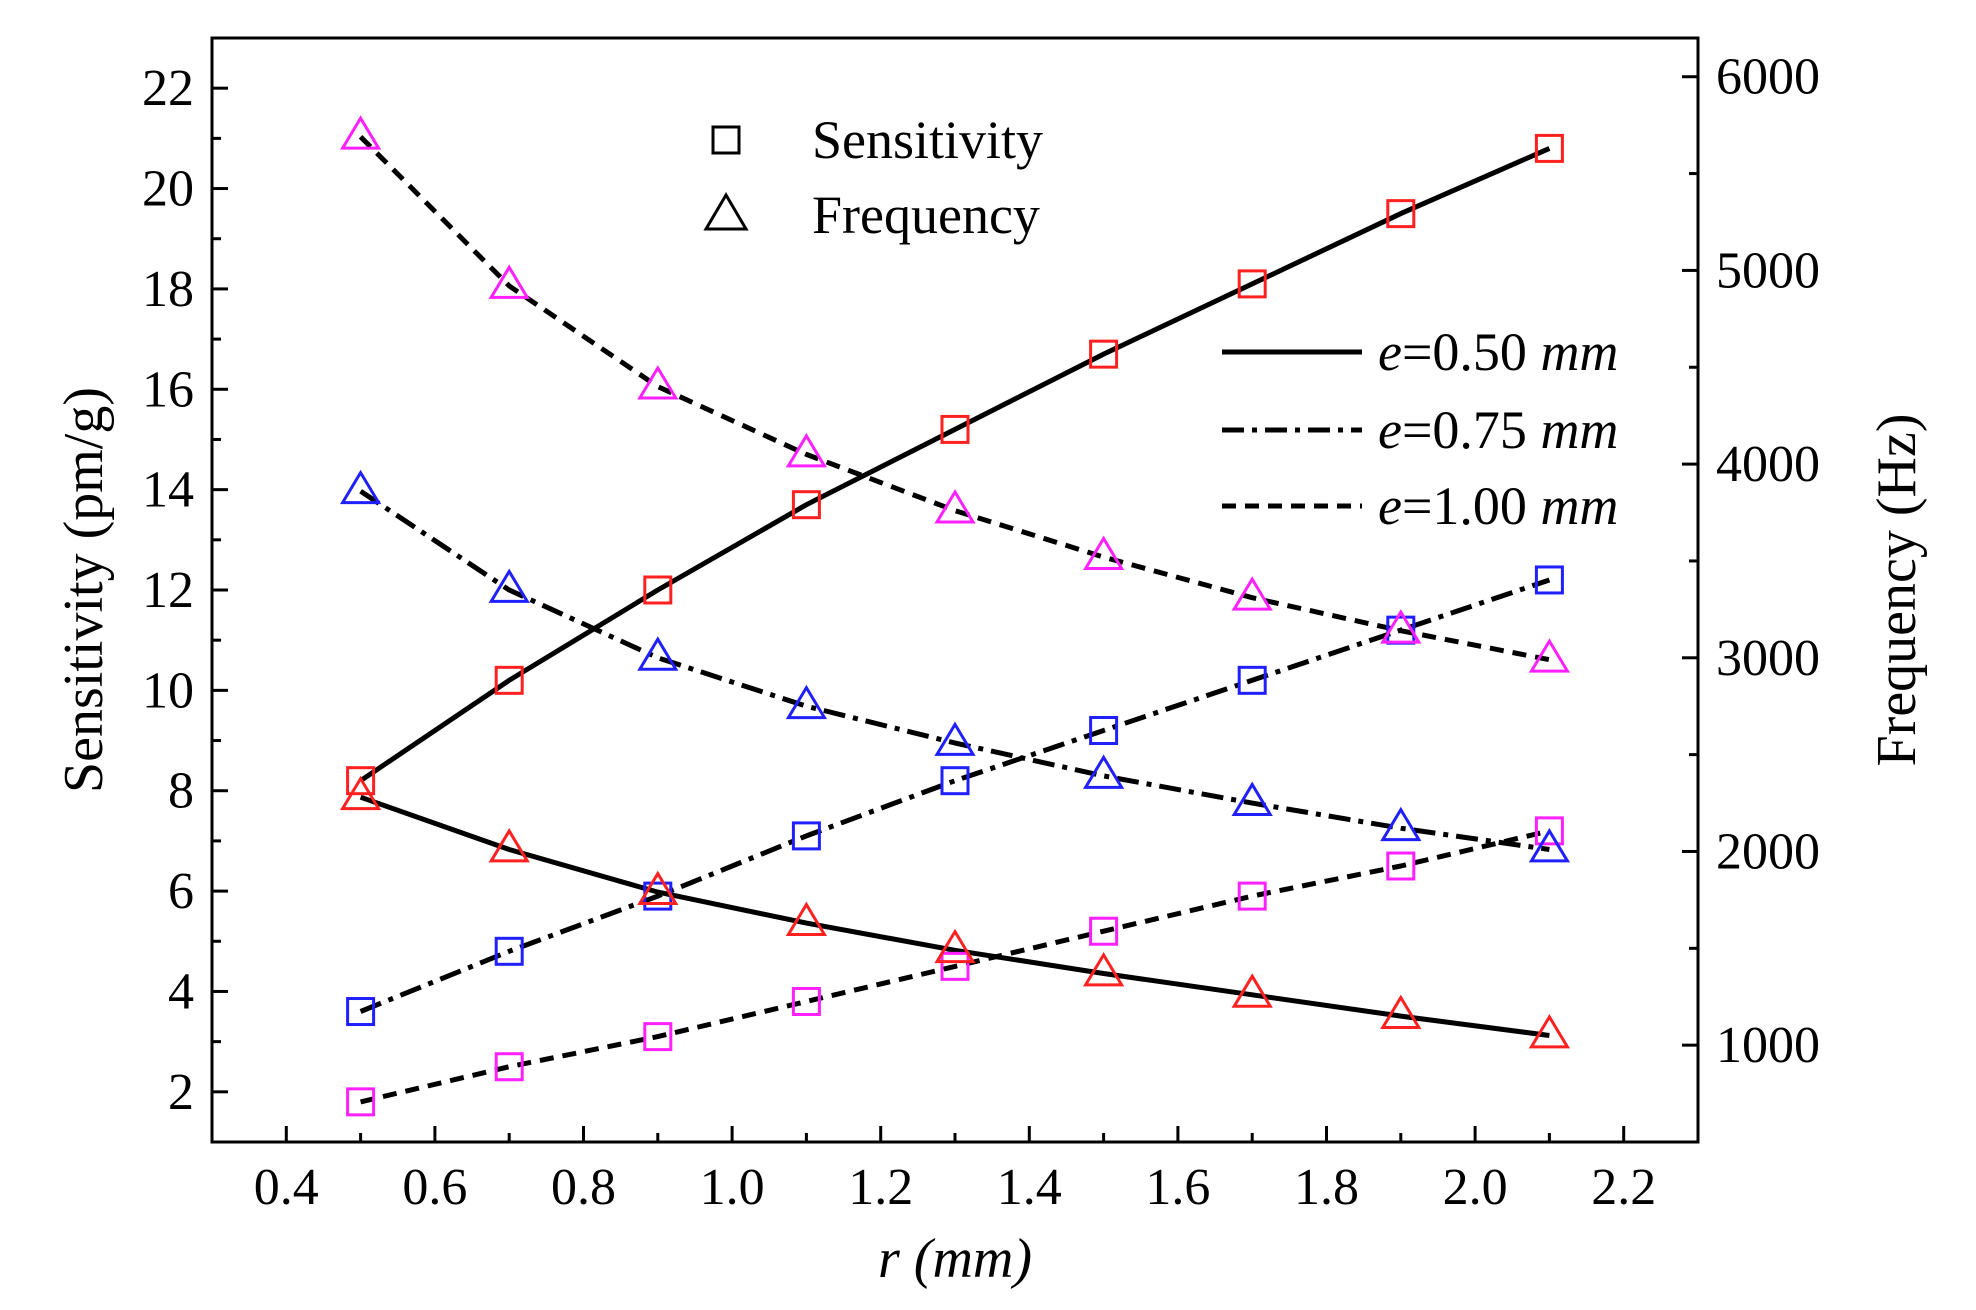 The width and height of the screenshot is (1976, 1310). I want to click on y-right-tick-label: 5000, so click(1768, 270).